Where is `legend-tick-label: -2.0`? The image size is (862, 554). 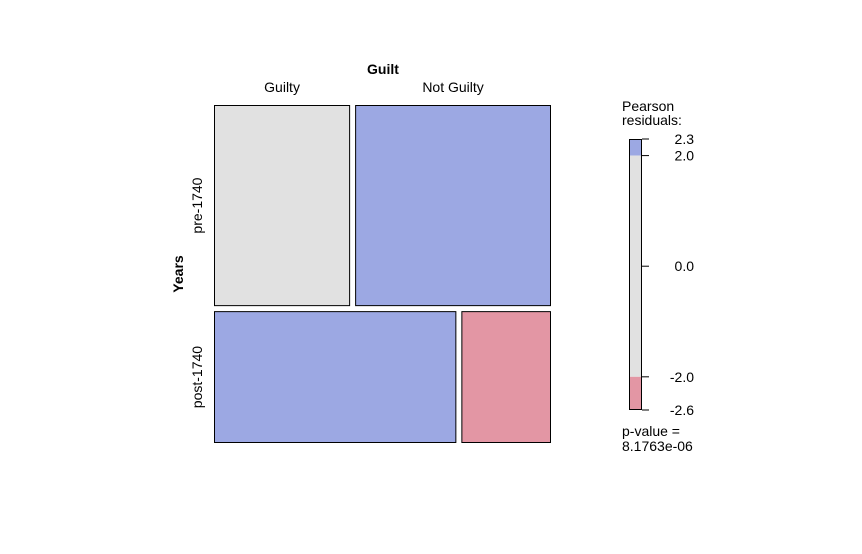
legend-tick-label: -2.0 is located at coordinates (682, 377).